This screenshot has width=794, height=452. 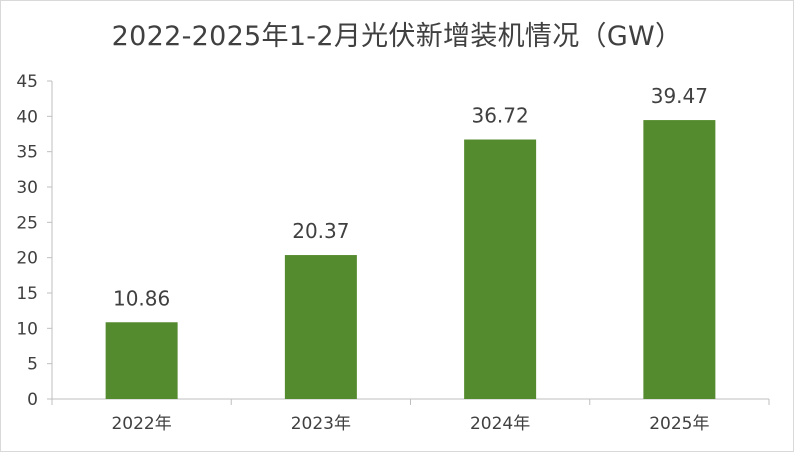 What do you see at coordinates (32, 400) in the screenshot?
I see `y-tick-label: 0` at bounding box center [32, 400].